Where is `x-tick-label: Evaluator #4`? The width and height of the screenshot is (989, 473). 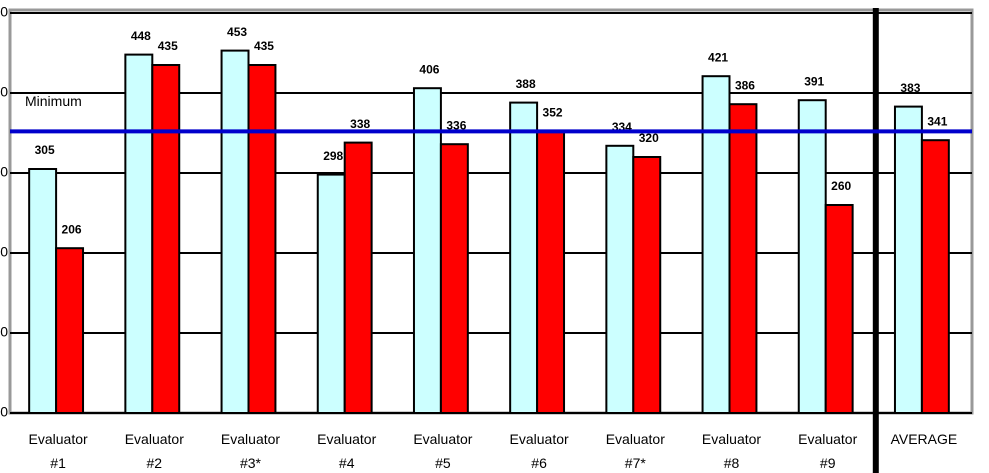
x-tick-label: Evaluator #4 is located at coordinates (346, 451).